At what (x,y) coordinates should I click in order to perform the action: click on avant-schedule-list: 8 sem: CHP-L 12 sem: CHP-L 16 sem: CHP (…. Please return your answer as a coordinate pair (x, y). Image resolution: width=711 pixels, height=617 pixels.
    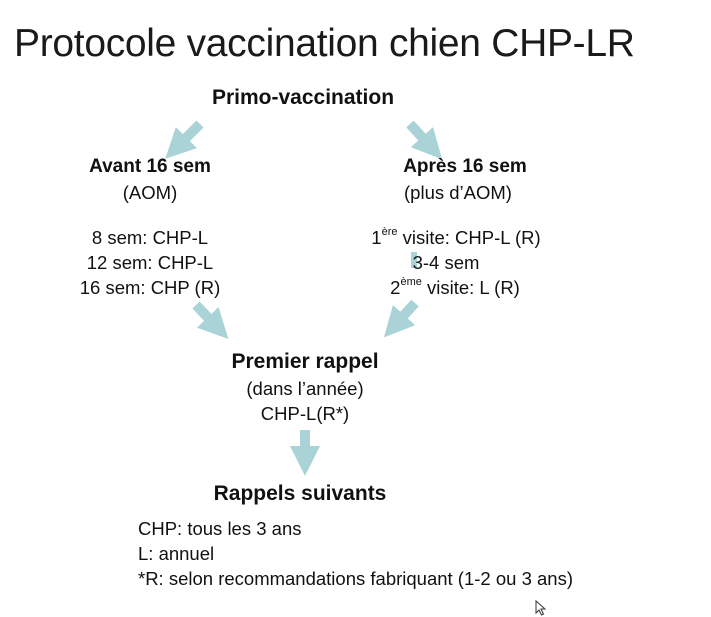
    Looking at the image, I should click on (150, 262).